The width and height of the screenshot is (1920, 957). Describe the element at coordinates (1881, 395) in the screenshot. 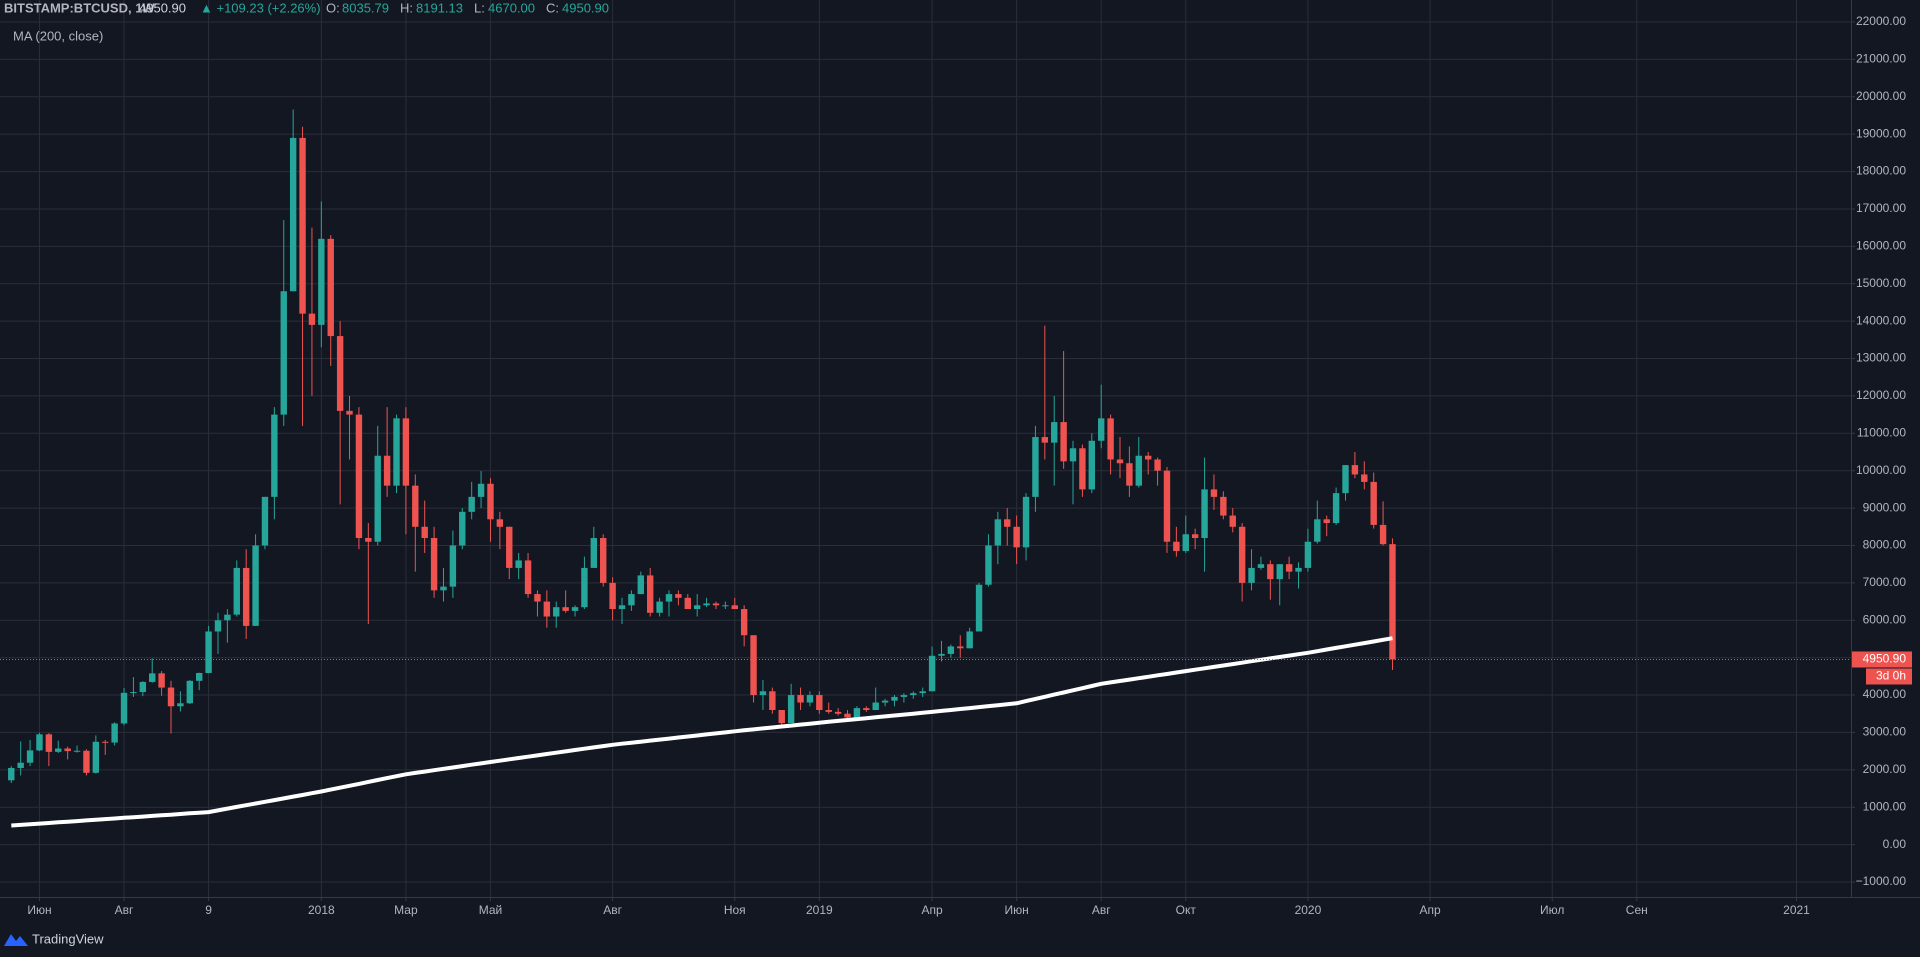

I see `y-tick-label: 12000.00` at that location.